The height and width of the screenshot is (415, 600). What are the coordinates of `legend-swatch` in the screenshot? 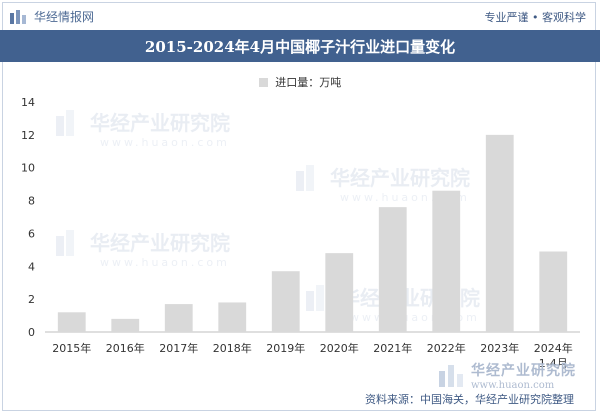 It's located at (263, 82).